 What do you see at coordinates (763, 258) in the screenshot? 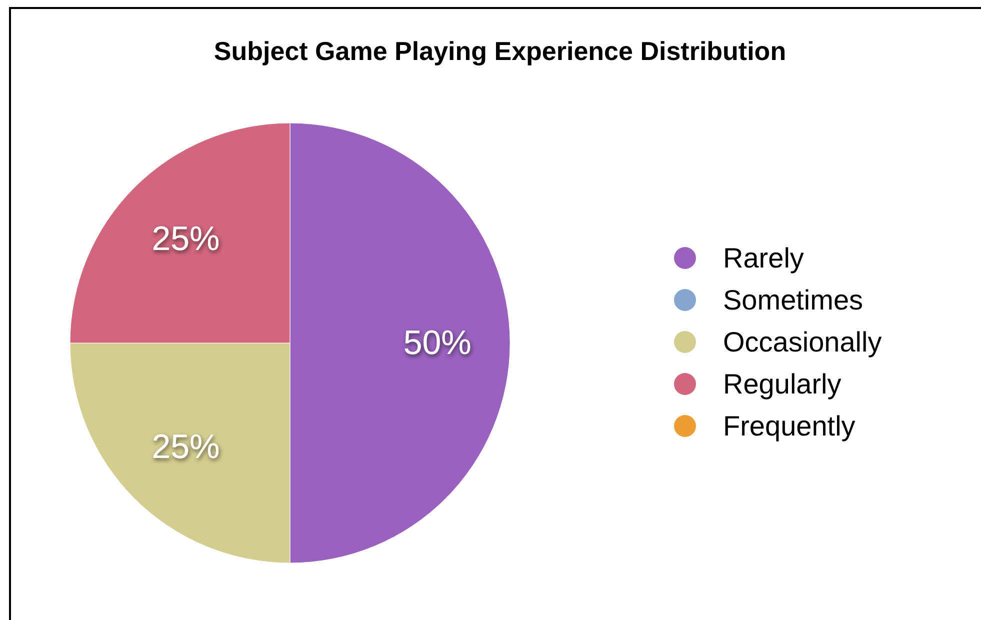
I see `legend-label: Rarely` at bounding box center [763, 258].